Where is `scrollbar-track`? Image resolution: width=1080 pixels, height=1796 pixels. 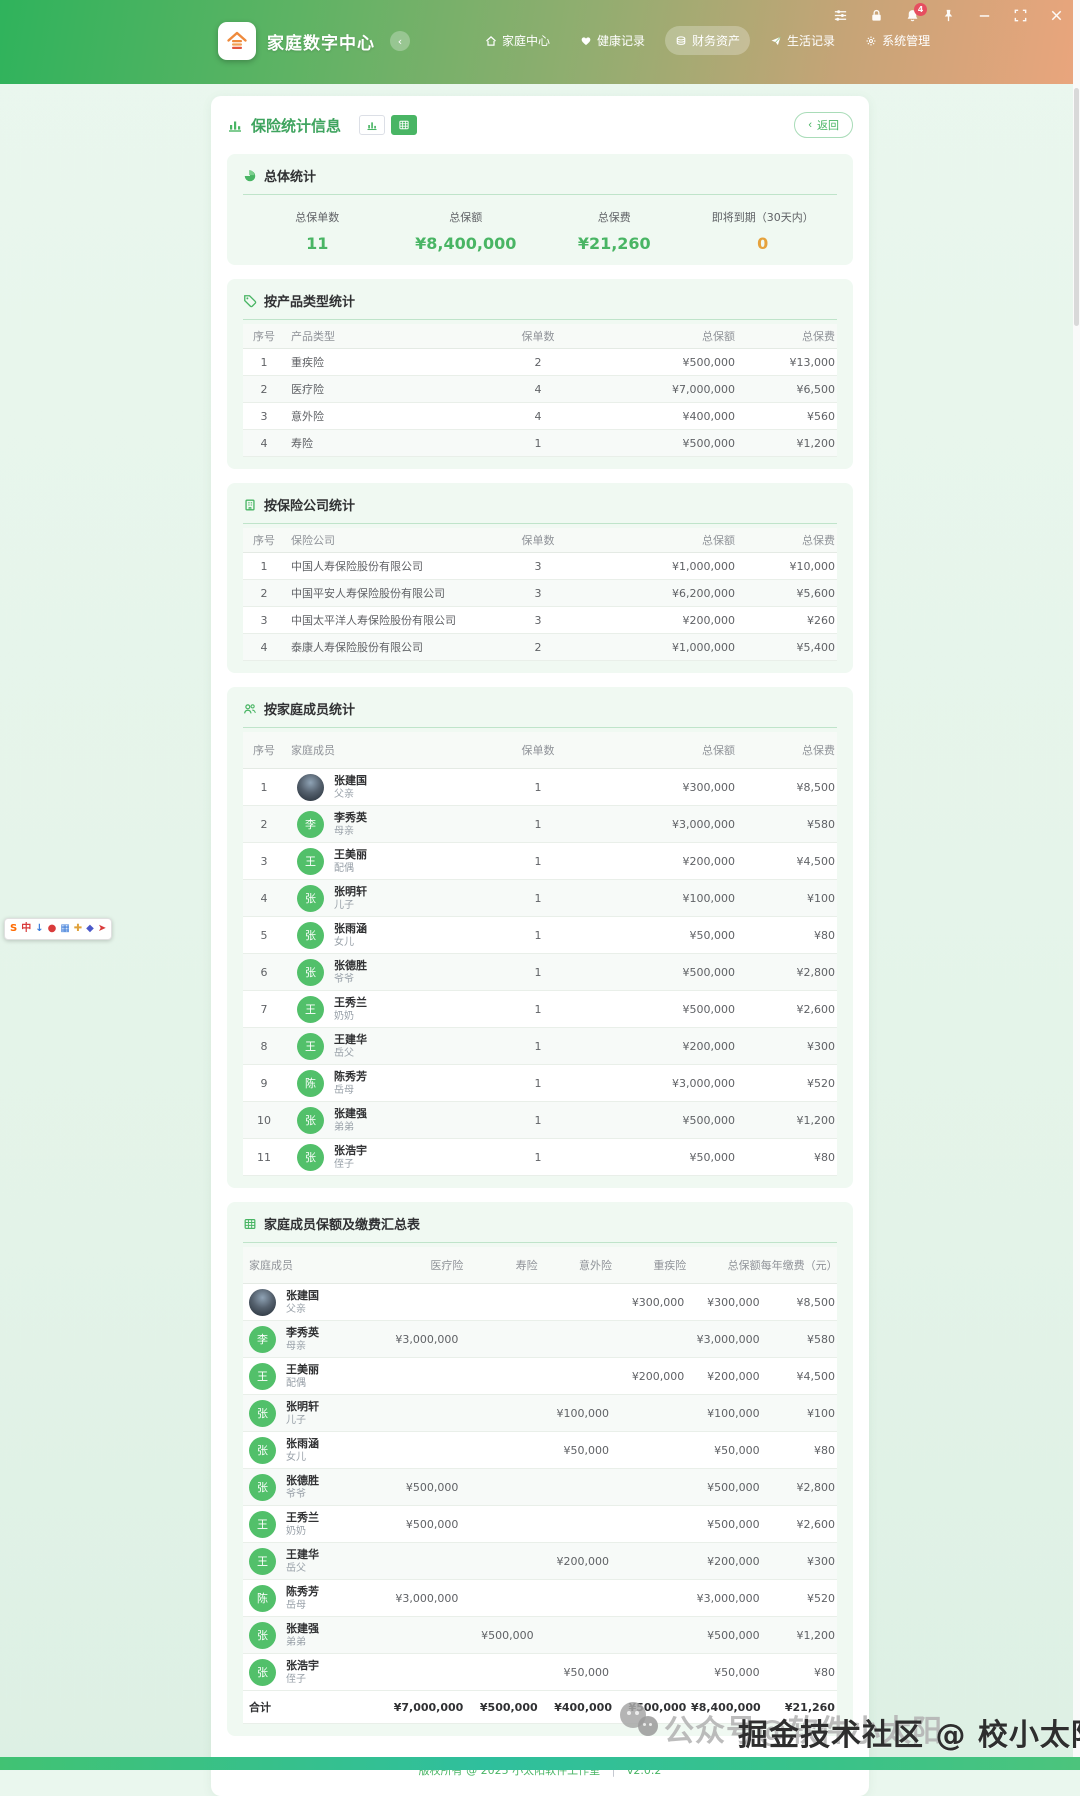 scrollbar-track is located at coordinates (1076, 885).